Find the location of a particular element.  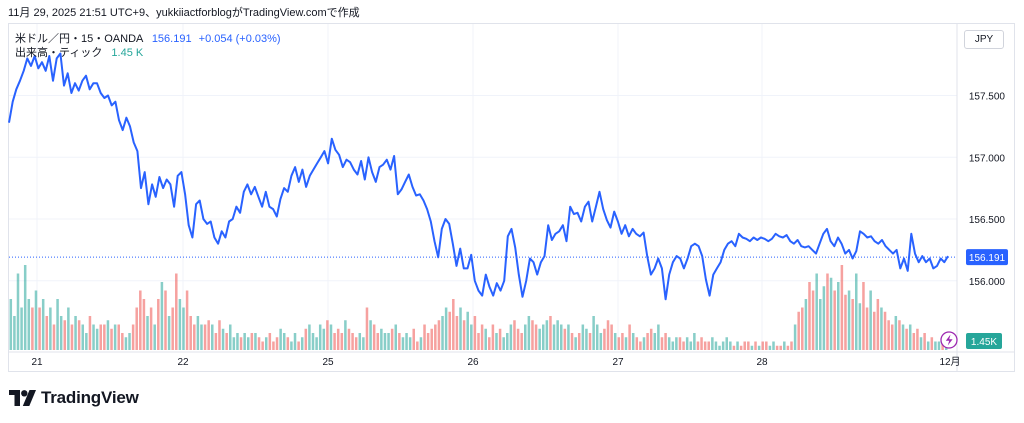

volume-indicator-name: 出来高・ティック is located at coordinates (59, 53).